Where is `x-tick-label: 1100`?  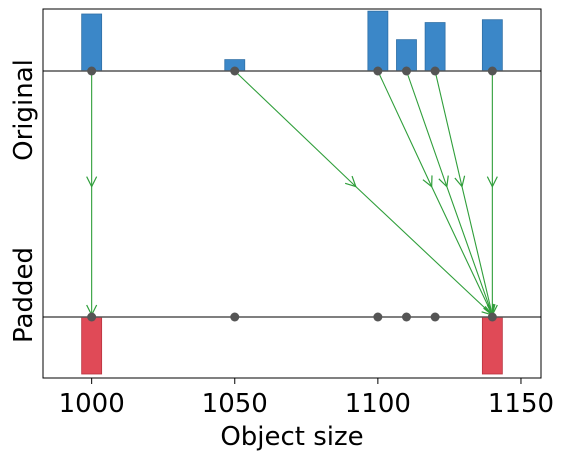
x-tick-label: 1100 is located at coordinates (378, 404).